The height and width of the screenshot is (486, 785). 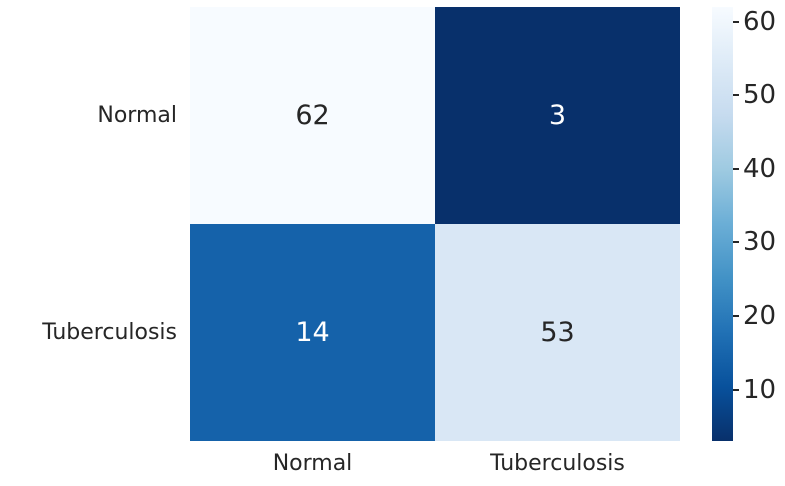 I want to click on cell-annotation: 14, so click(x=312, y=332).